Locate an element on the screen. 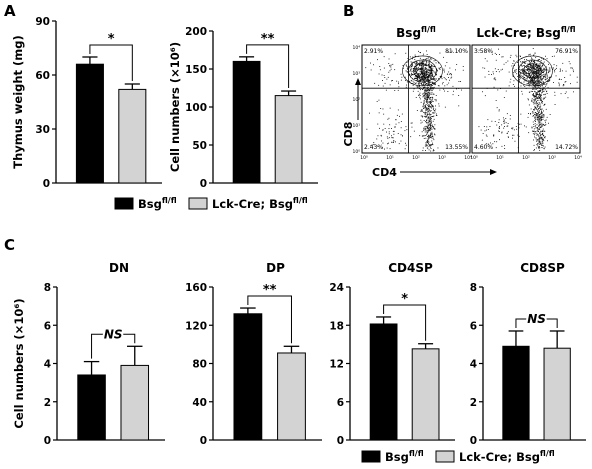 This screenshot has width=592, height=469. density-contour is located at coordinates (422, 71).